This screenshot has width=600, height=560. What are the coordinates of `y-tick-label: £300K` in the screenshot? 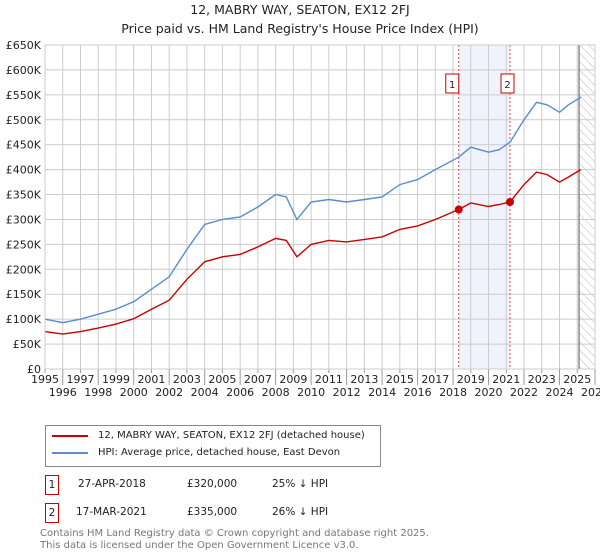 It's located at (24, 219).